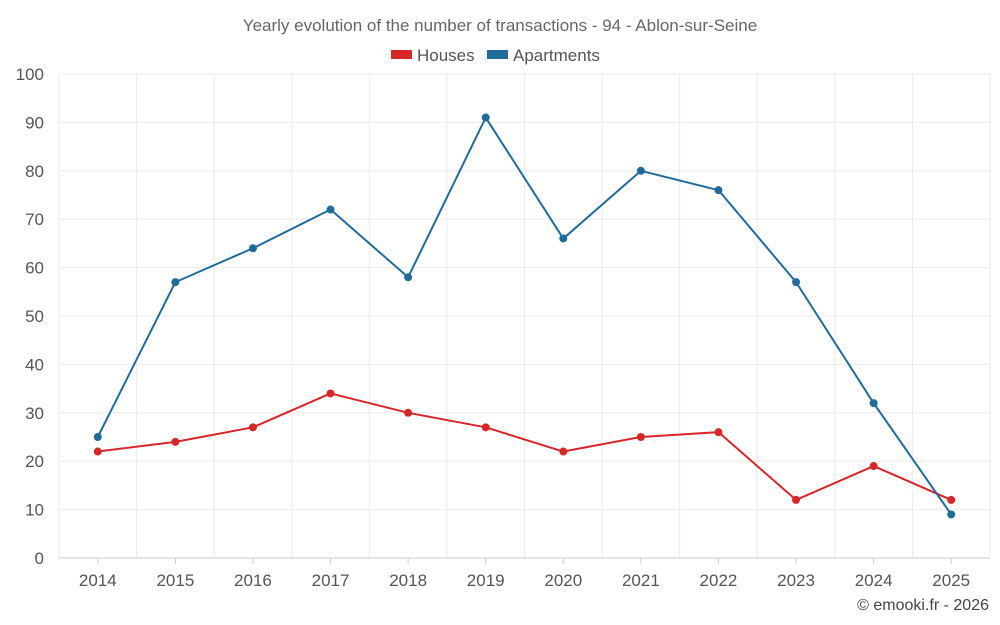 This screenshot has height=625, width=1000. Describe the element at coordinates (175, 282) in the screenshot. I see `data-point-apartments: Apartments 2015: 57` at that location.